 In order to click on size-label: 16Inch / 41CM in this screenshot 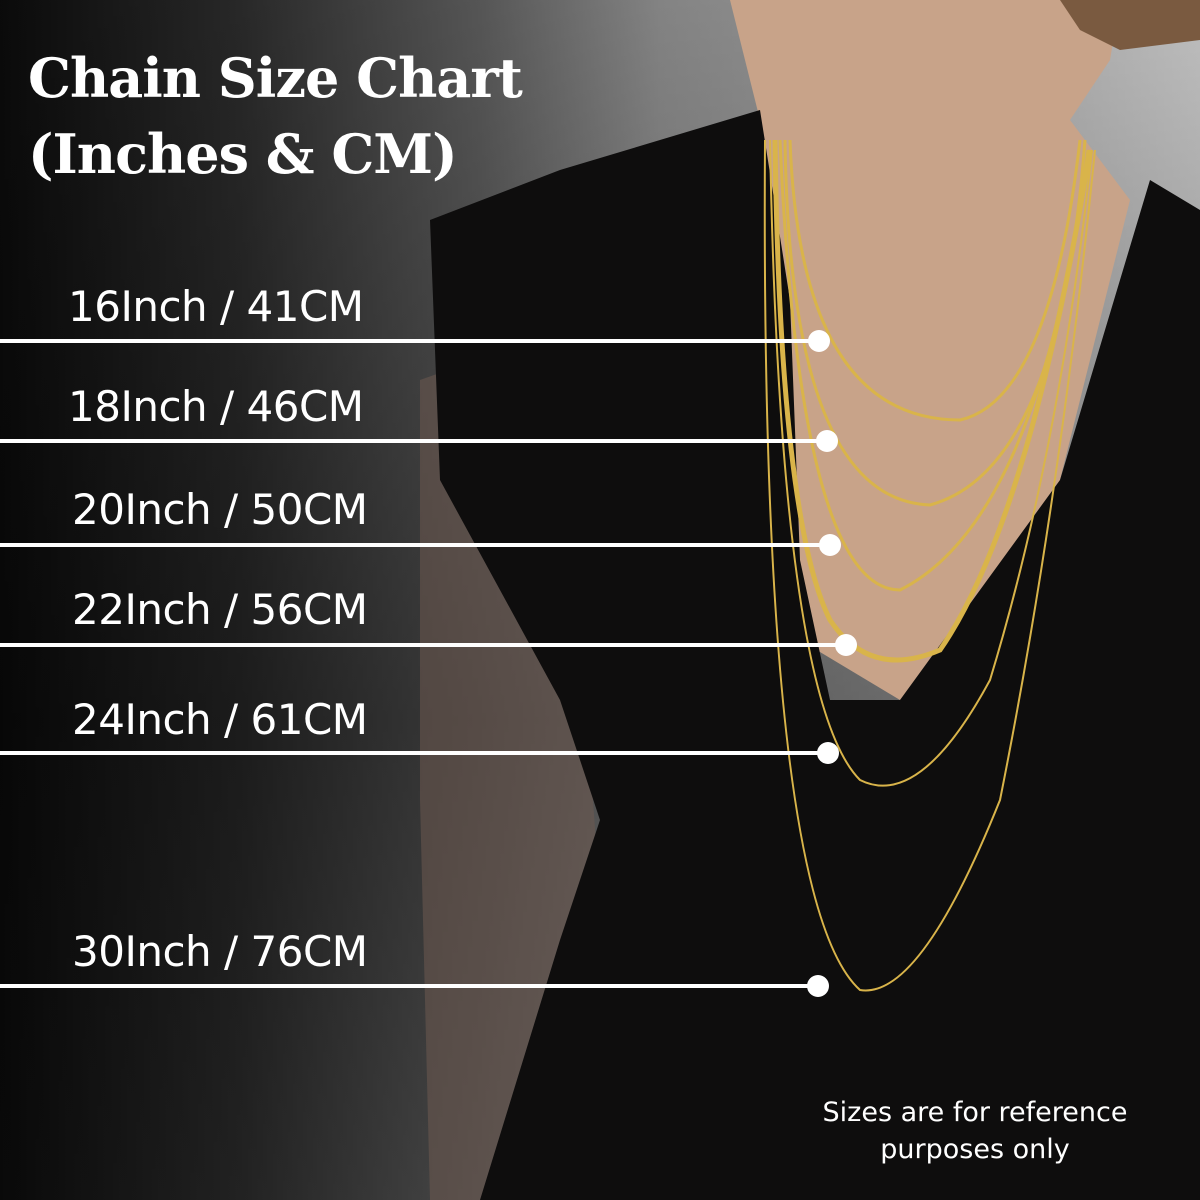, I will do `click(216, 306)`.